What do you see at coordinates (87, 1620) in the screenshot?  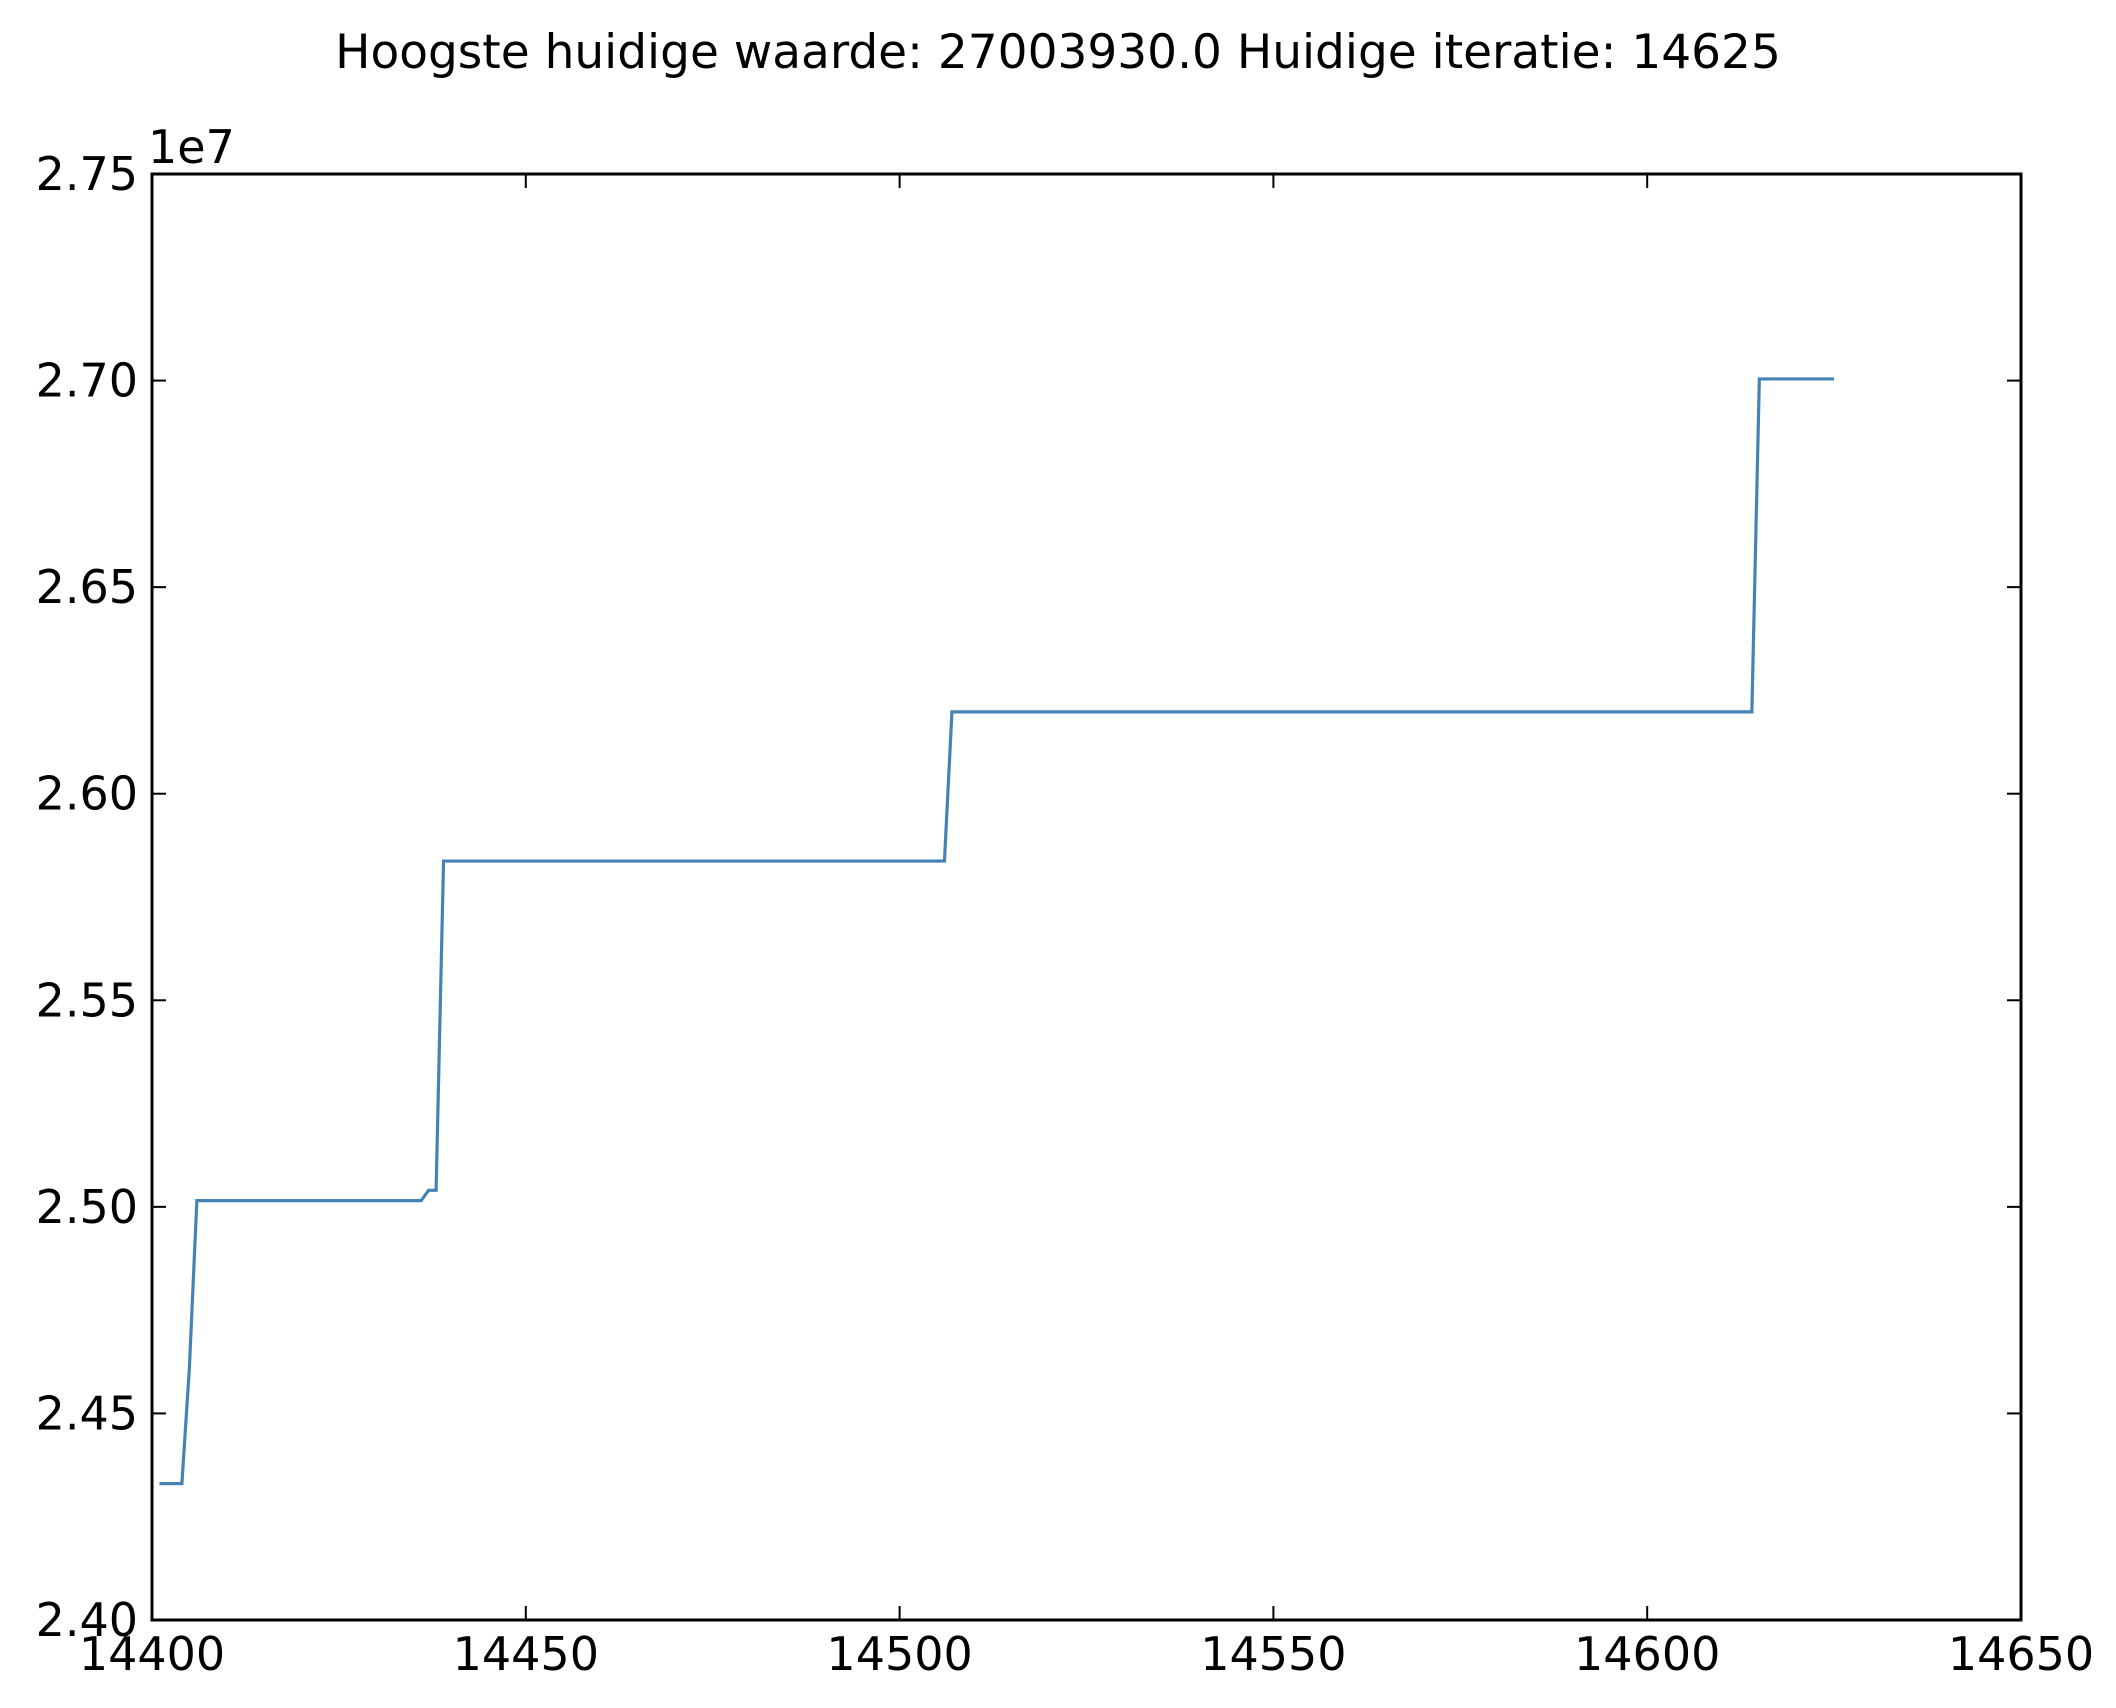 I see `y-tick-label: 2.40` at bounding box center [87, 1620].